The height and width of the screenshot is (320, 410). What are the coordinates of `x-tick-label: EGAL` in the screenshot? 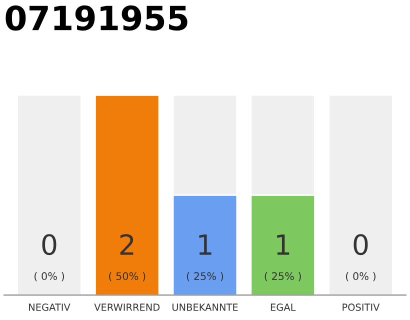 It's located at (283, 307).